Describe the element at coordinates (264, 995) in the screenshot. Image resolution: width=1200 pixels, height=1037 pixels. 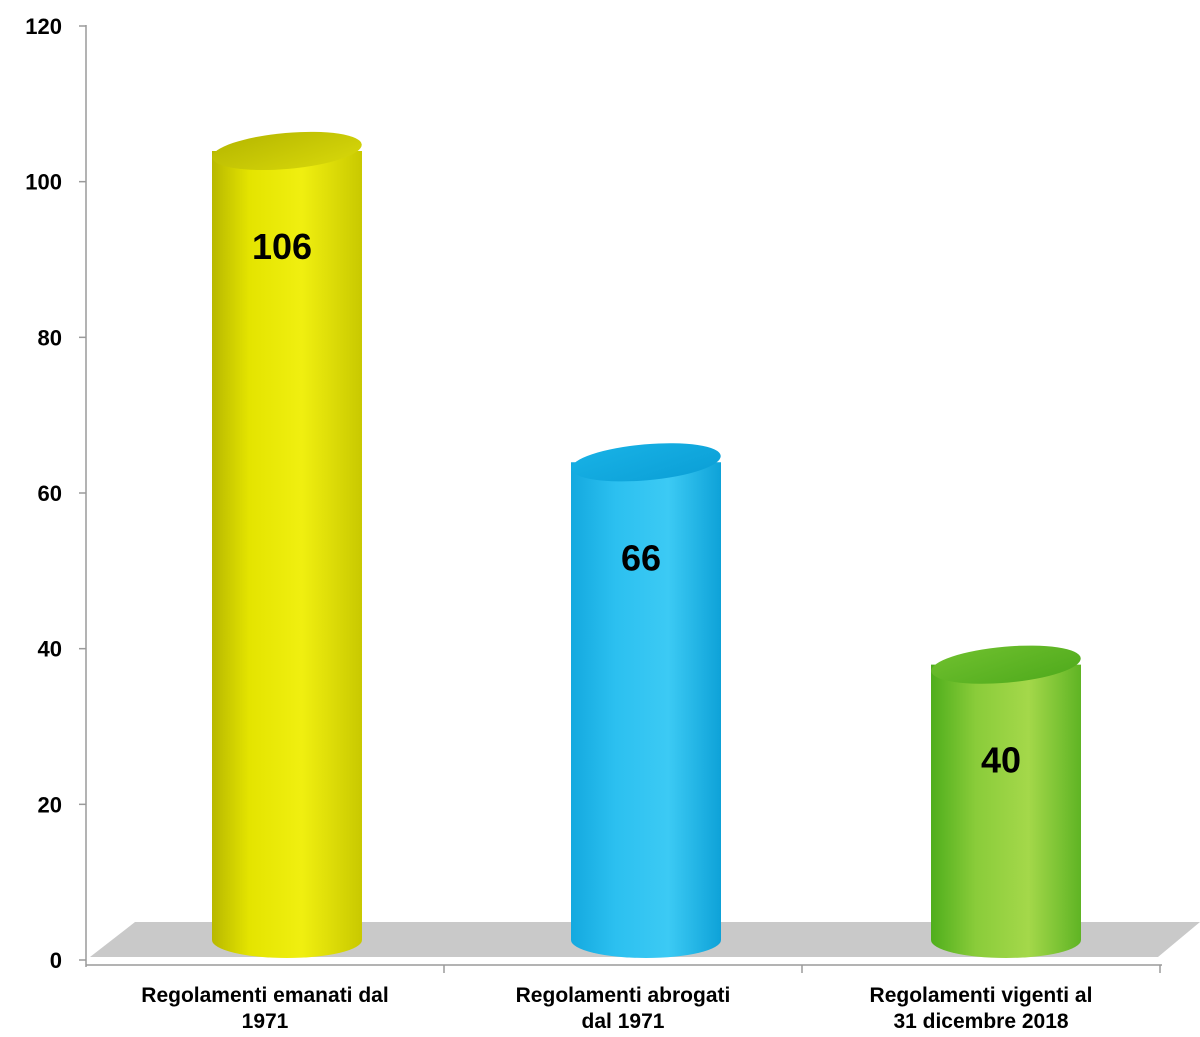
I see `category-label: Regolamenti emanati dal` at that location.